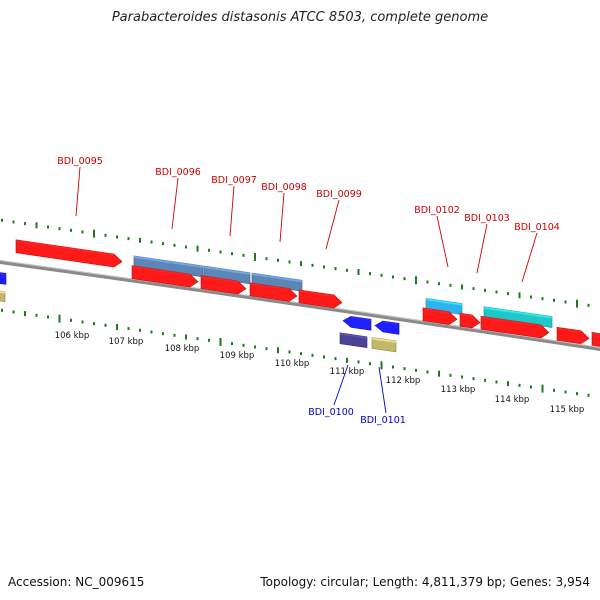 The width and height of the screenshot is (600, 600). I want to click on gene-label-bdi_0103: BDI_0103, so click(487, 218).